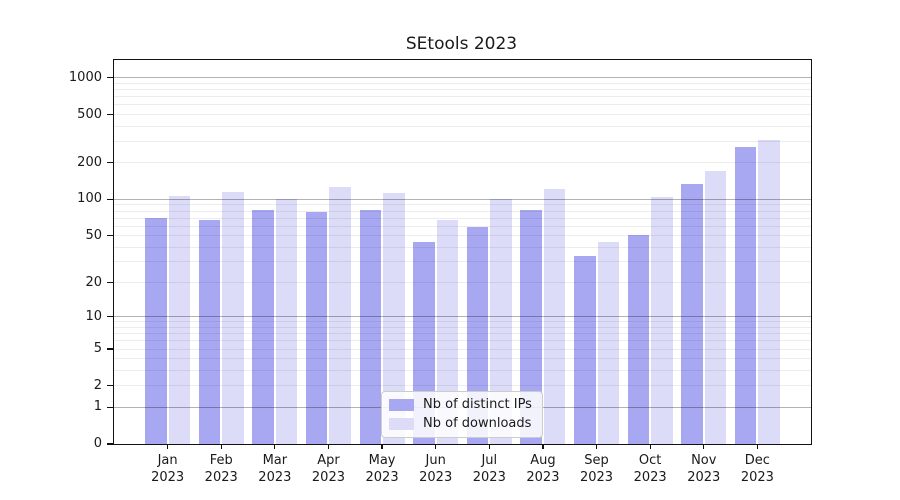  What do you see at coordinates (328, 469) in the screenshot?
I see `x-tick-label: Apr 2023` at bounding box center [328, 469].